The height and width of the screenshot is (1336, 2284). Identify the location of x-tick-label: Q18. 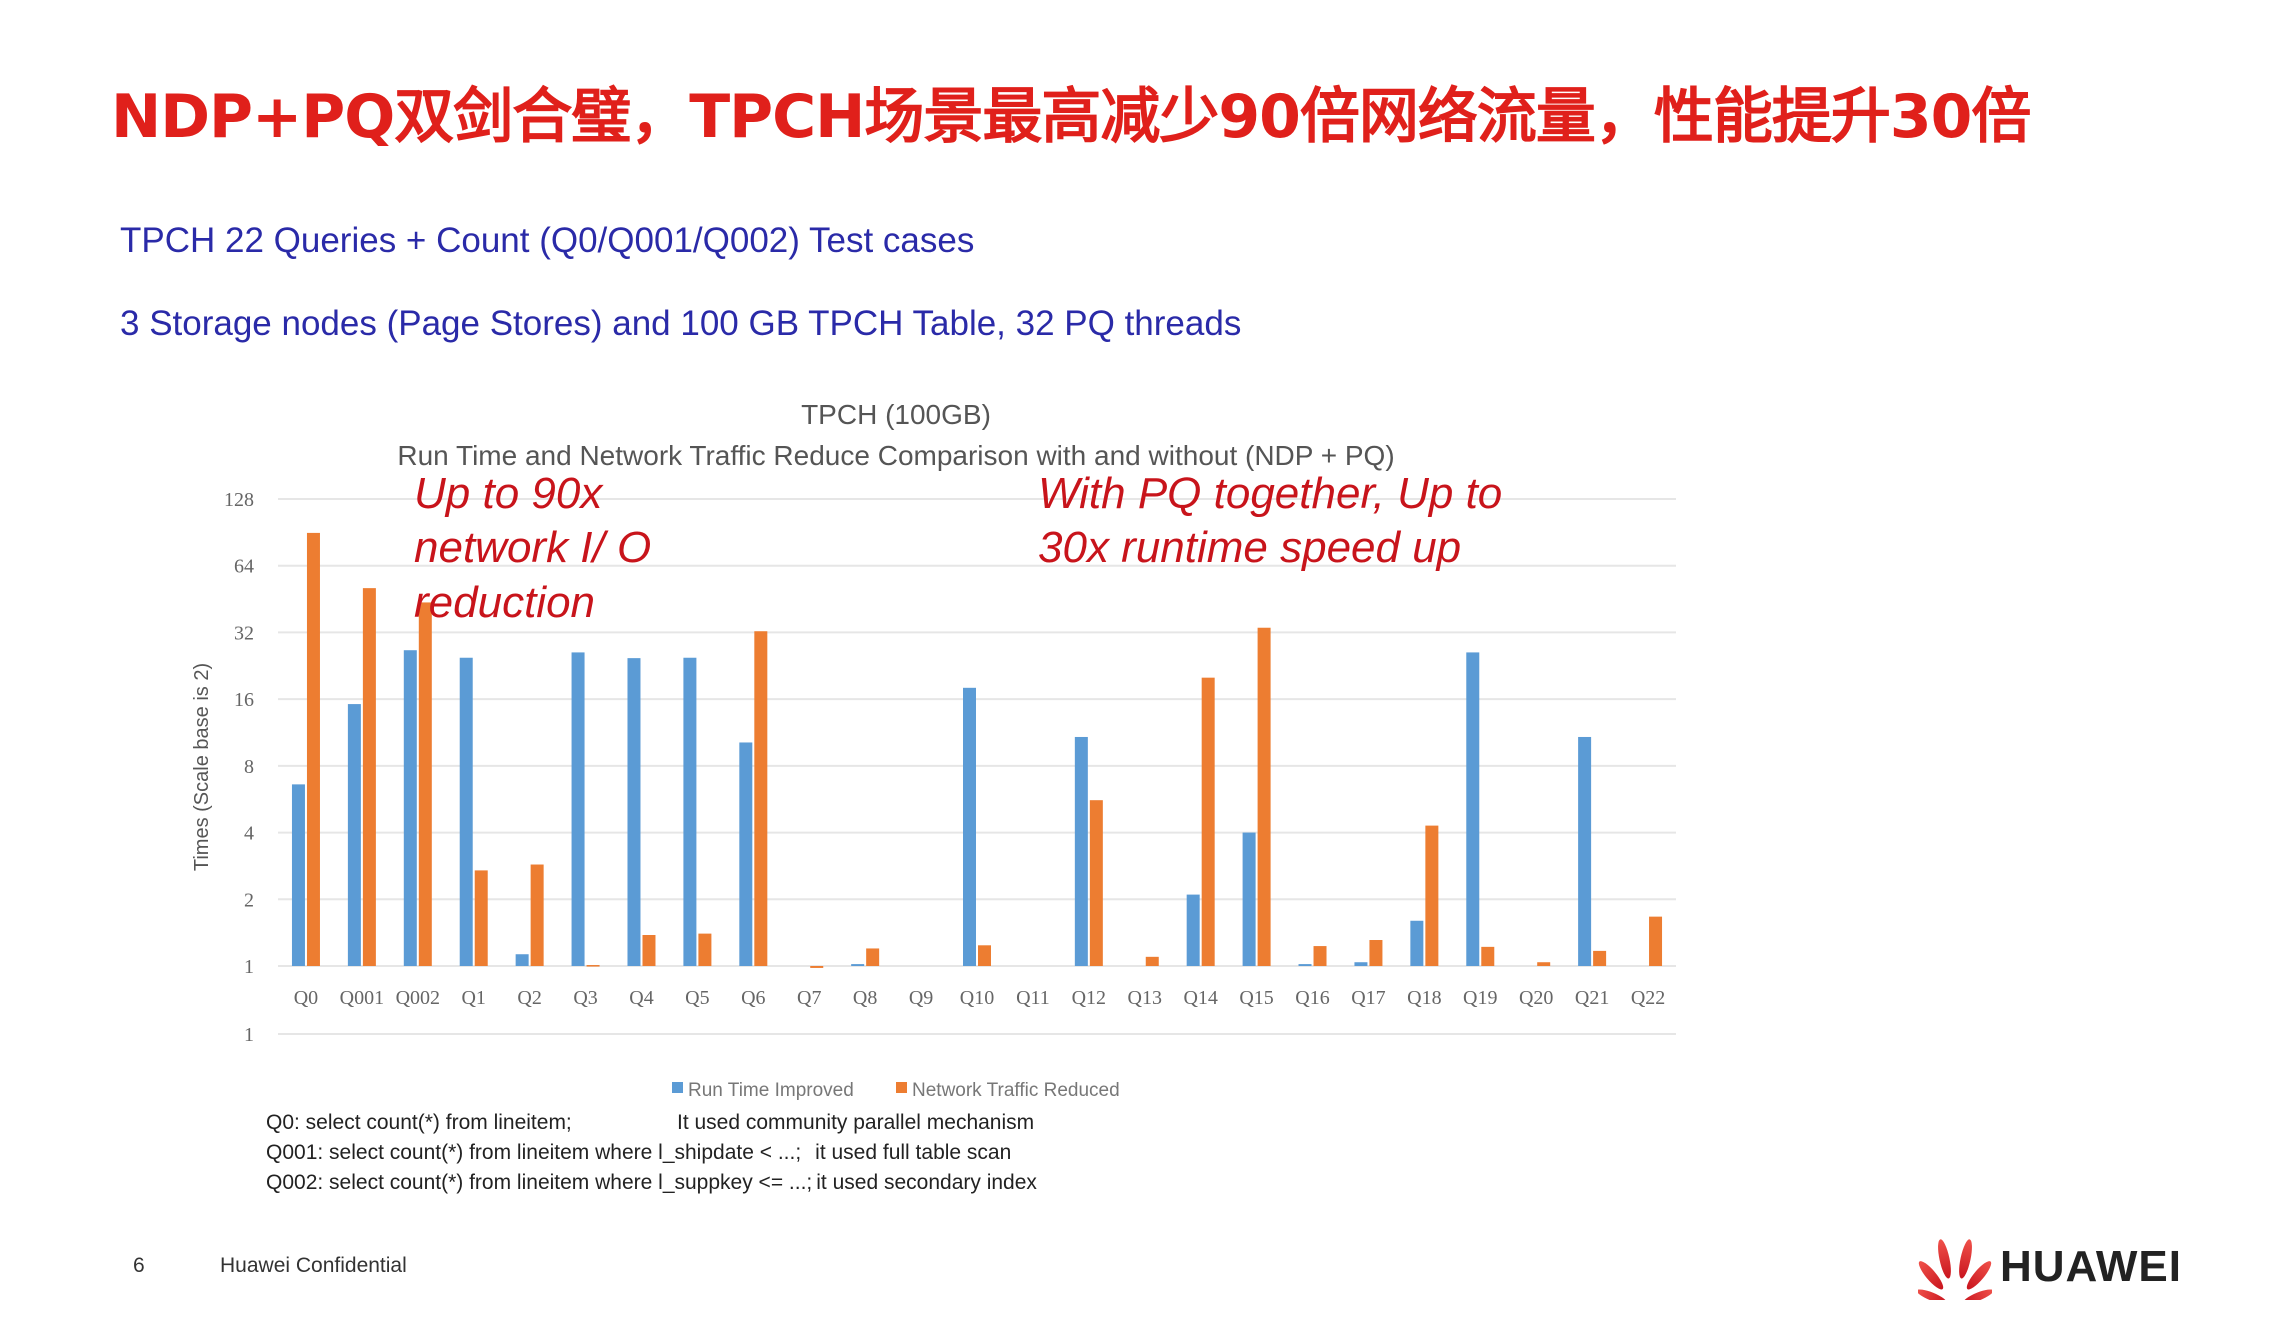
(1424, 998).